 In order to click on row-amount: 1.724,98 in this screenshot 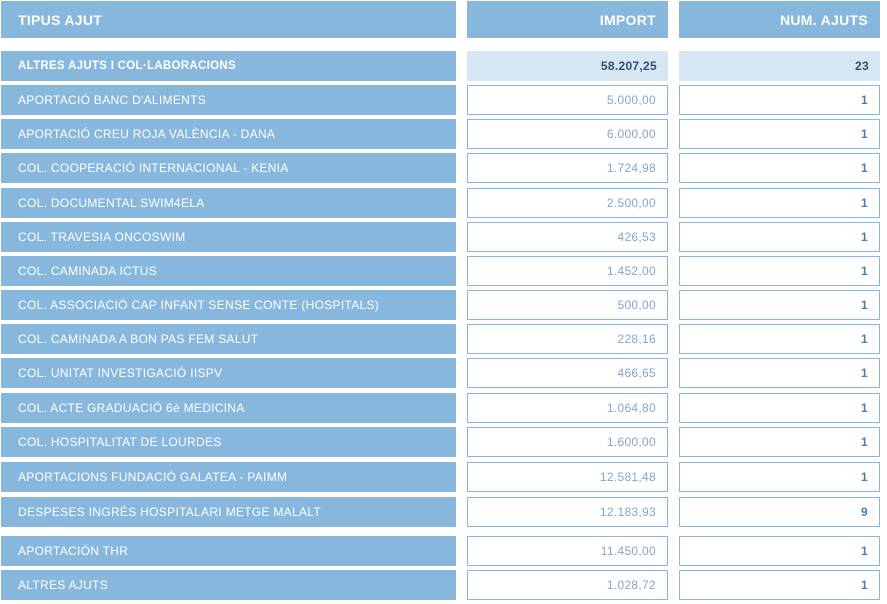, I will do `click(567, 168)`.